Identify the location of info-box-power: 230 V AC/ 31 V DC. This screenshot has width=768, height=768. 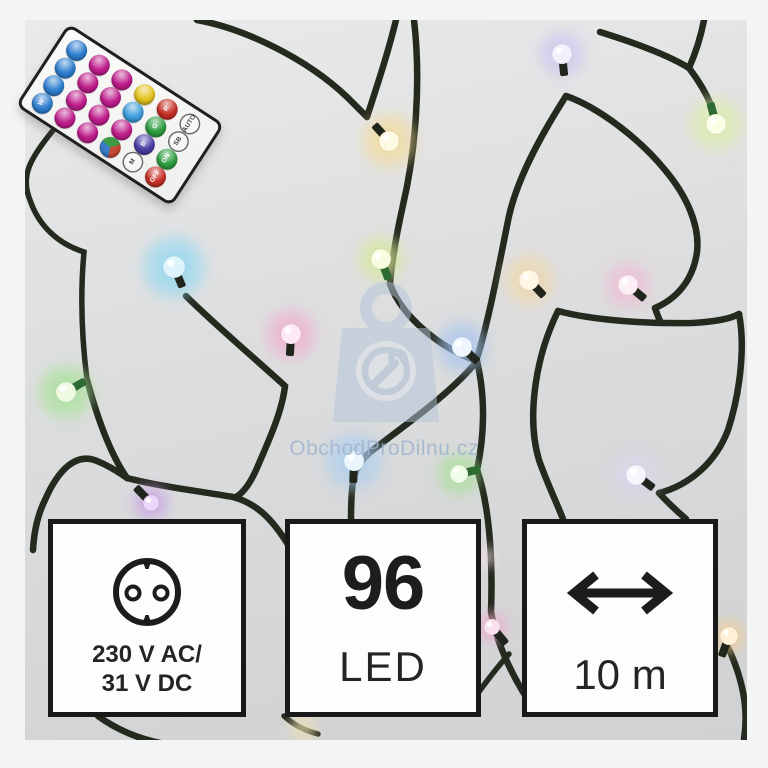
(147, 618).